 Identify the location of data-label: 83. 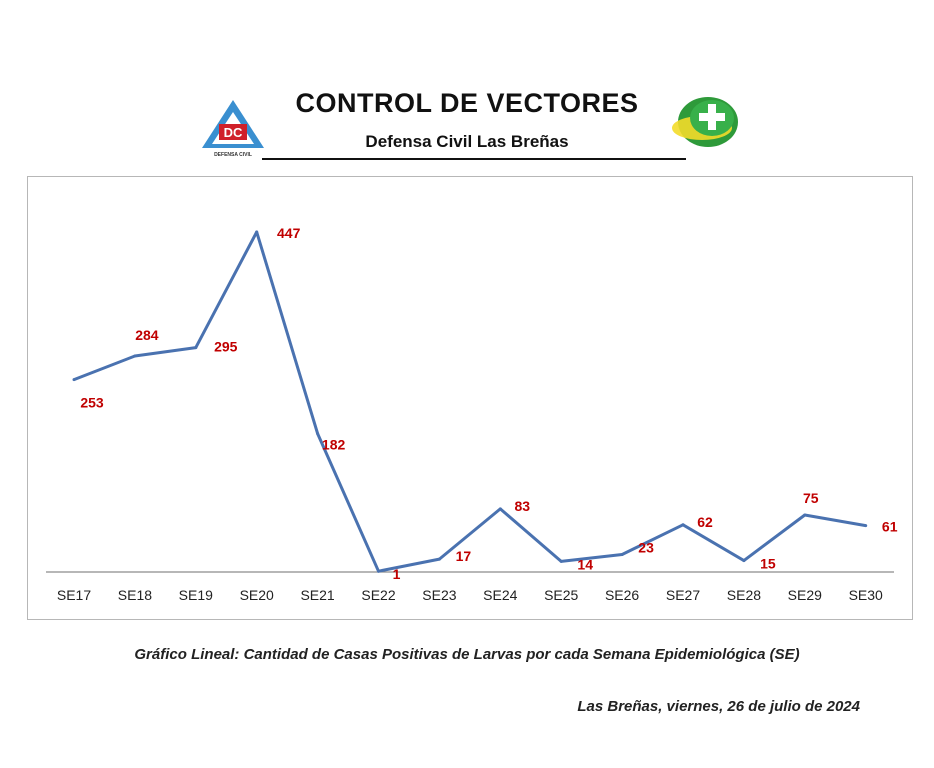
(523, 506).